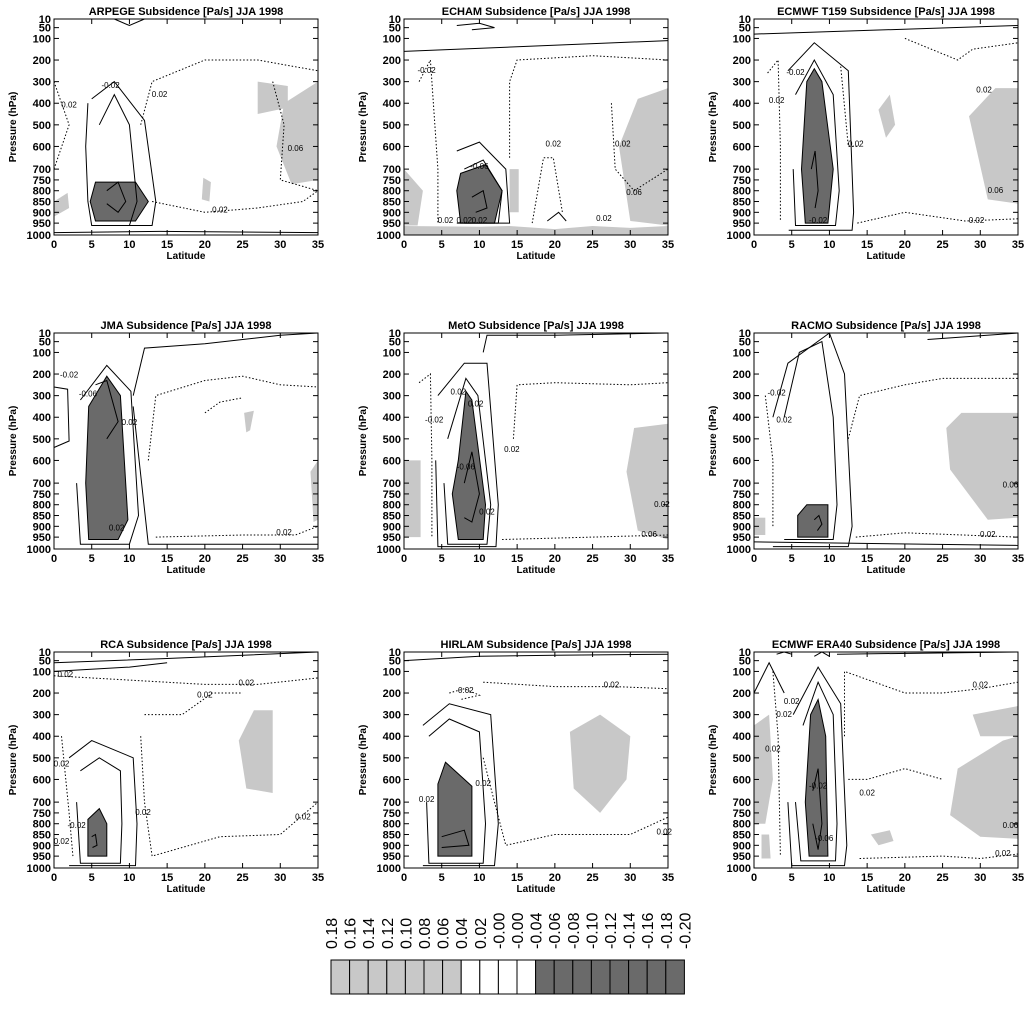 This screenshot has height=1024, width=1031. Describe the element at coordinates (742, 672) in the screenshot. I see `y-tick-label: 100` at that location.